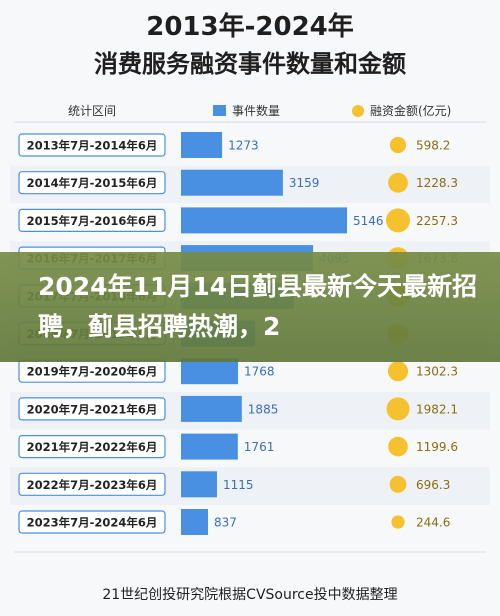 The image size is (500, 616). Describe the element at coordinates (258, 306) in the screenshot. I see `headline-text: 2024年11月14日蓟县最新今天最新招聘，蓟县招聘热潮，2` at that location.